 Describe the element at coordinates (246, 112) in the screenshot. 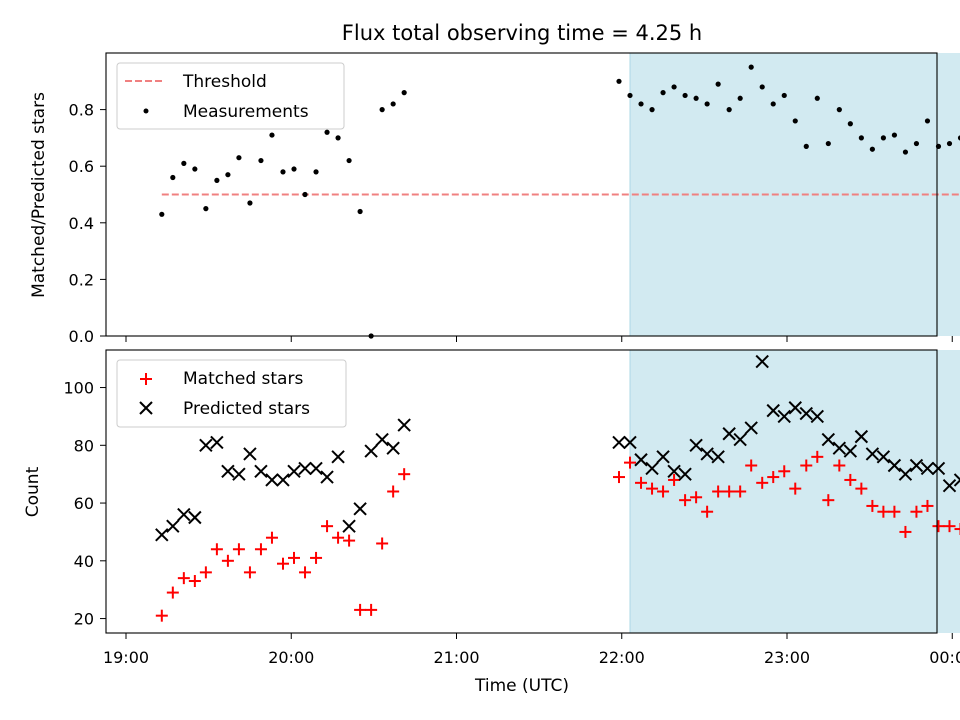

I see `measurements-legend-label: Measurements` at that location.